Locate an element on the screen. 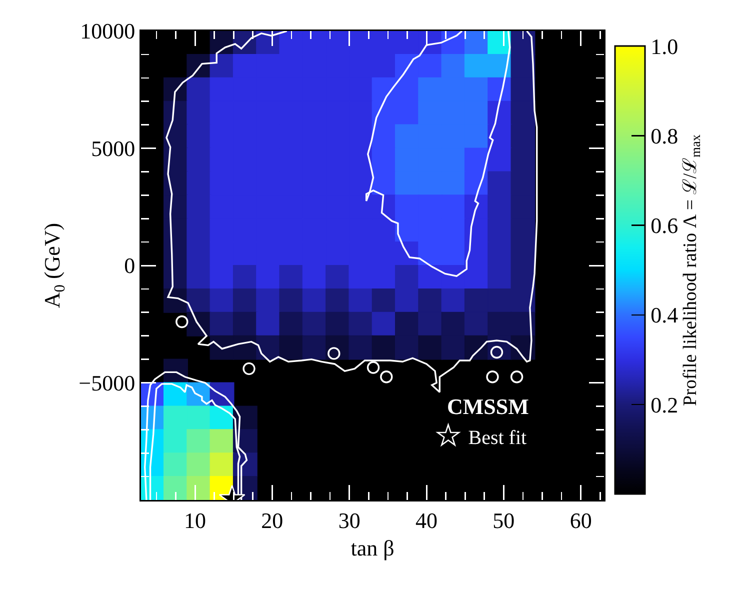 This screenshot has width=739, height=600. y-tick-label: −5000 is located at coordinates (107, 383).